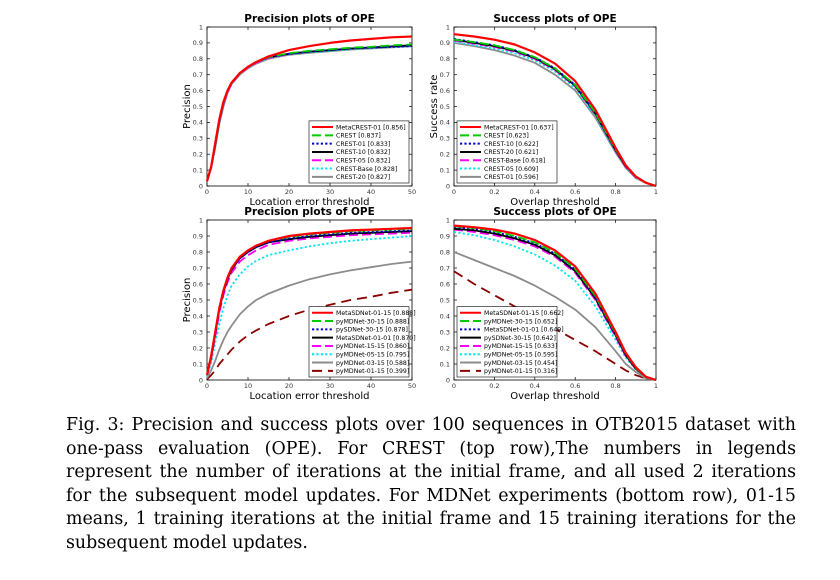 The width and height of the screenshot is (840, 580). Describe the element at coordinates (520, 354) in the screenshot. I see `legend-entry: pyMDNet-05-15 [0.595]` at that location.